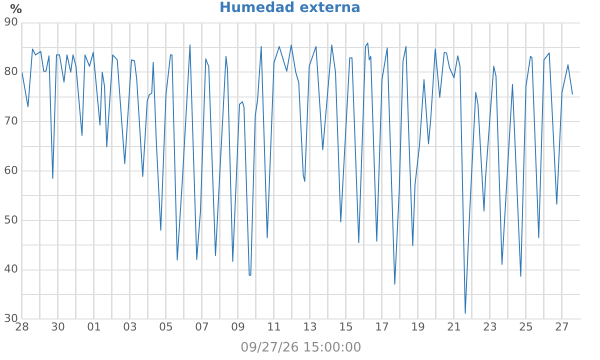 This screenshot has height=360, width=600. I want to click on x-tick-label: 11, so click(274, 327).